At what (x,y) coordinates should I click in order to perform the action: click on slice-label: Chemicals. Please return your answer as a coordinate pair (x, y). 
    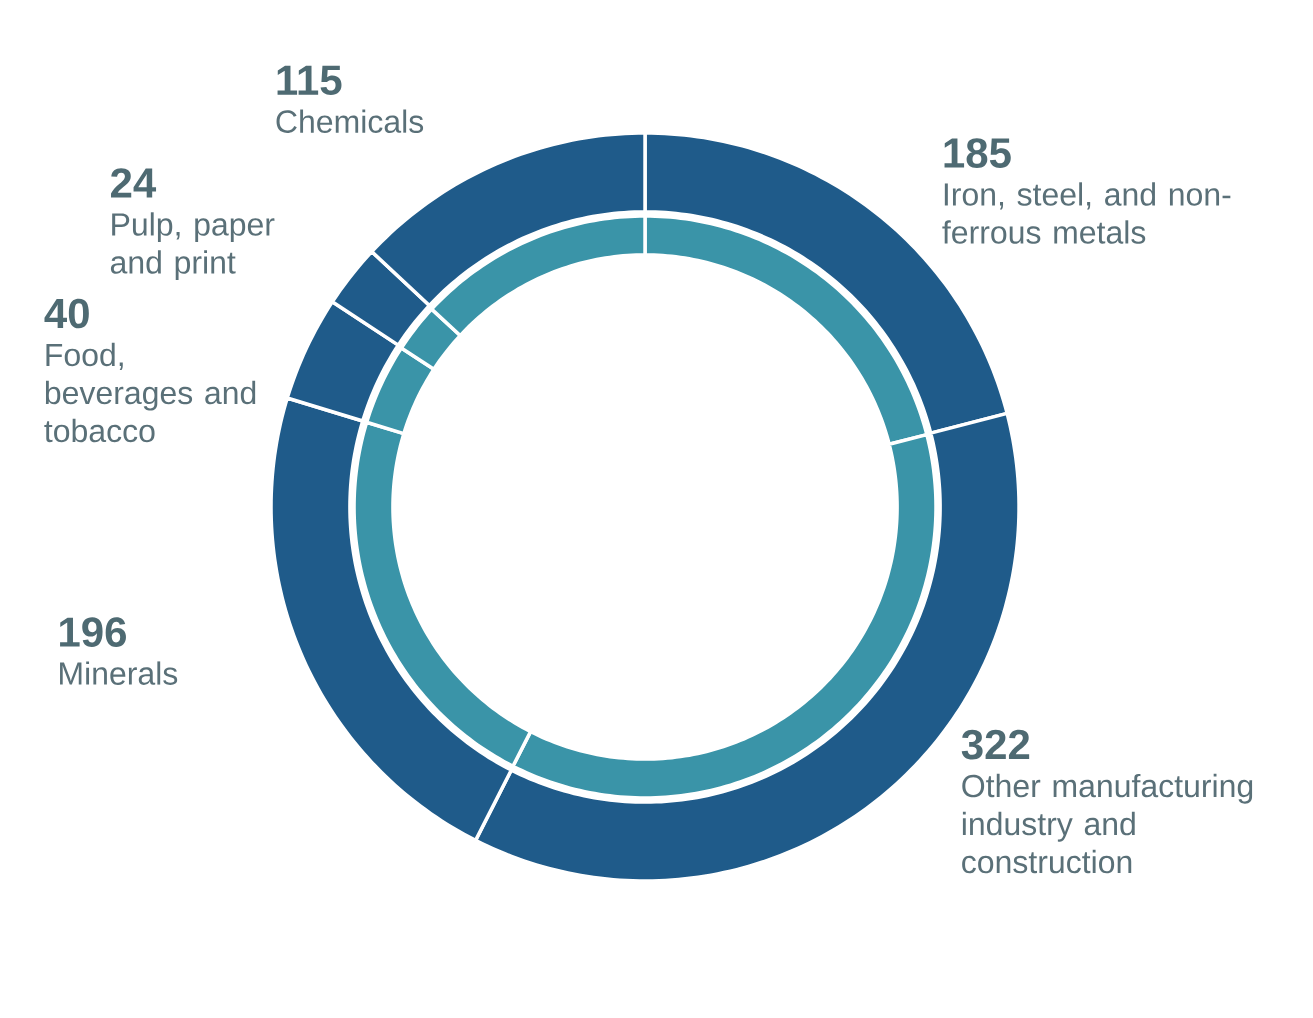
    Looking at the image, I should click on (350, 121).